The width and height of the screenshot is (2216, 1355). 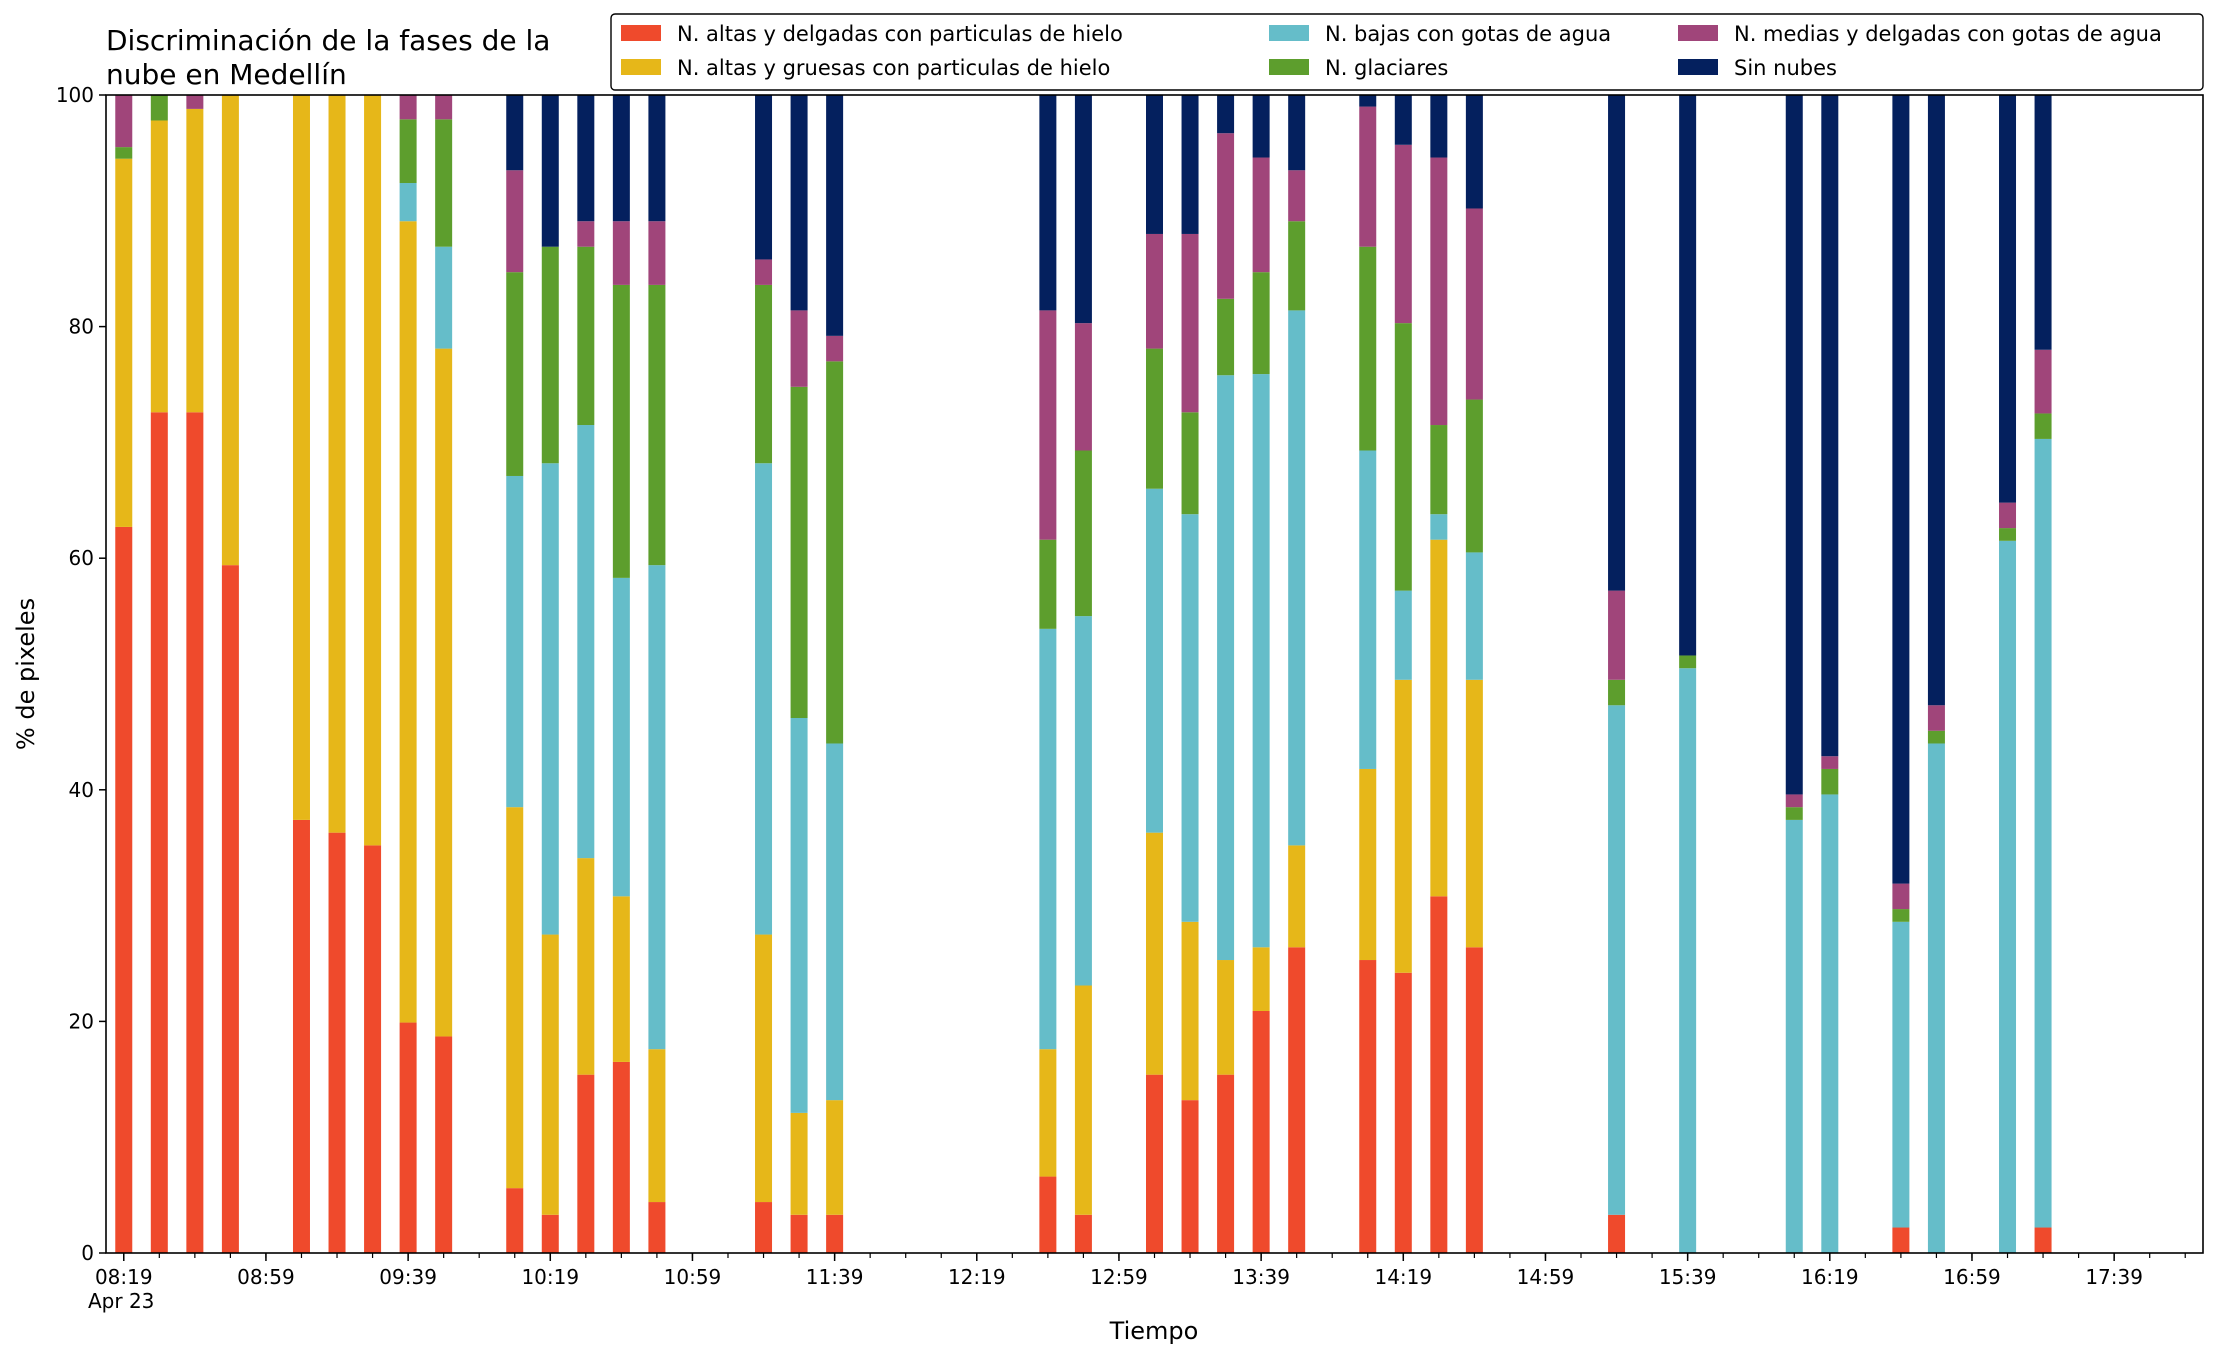 I want to click on legend-label: N. glaciares, so click(x=1386, y=68).